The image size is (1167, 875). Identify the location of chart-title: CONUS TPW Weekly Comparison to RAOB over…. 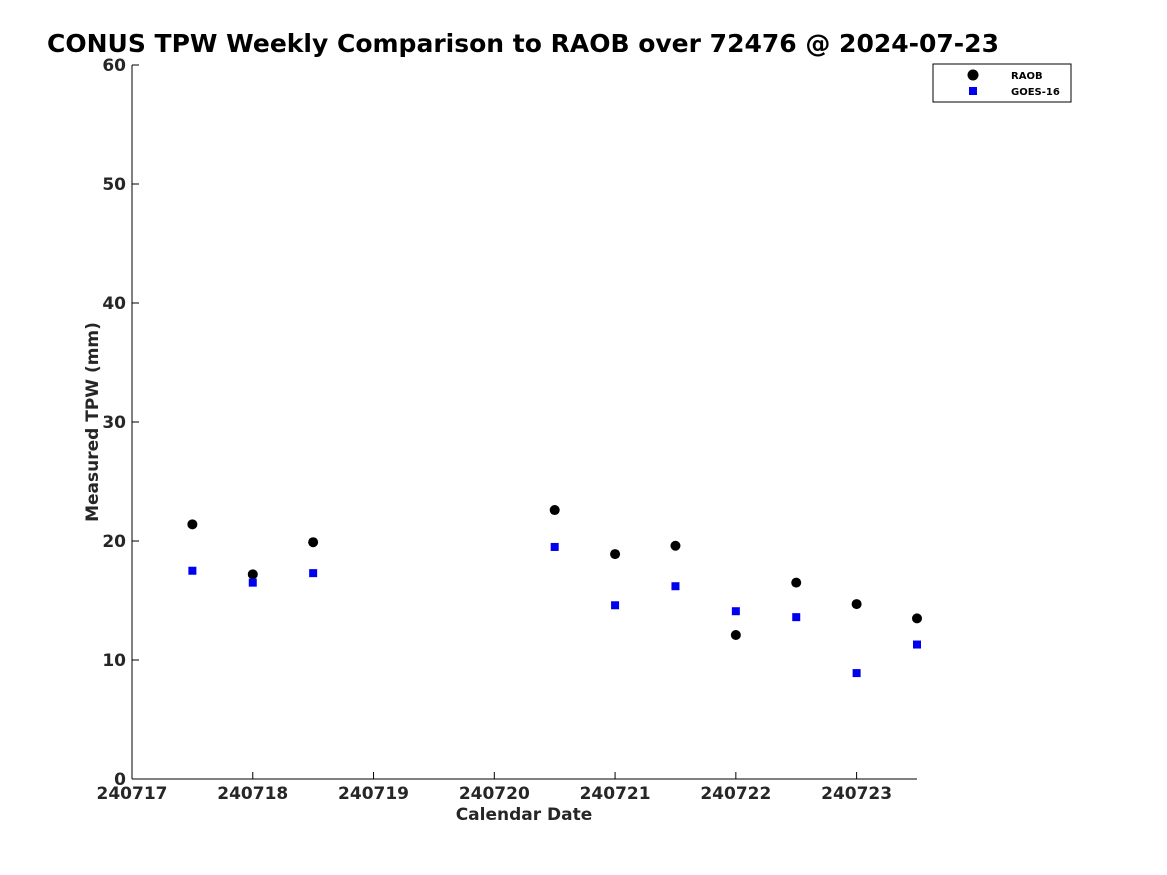
(523, 43).